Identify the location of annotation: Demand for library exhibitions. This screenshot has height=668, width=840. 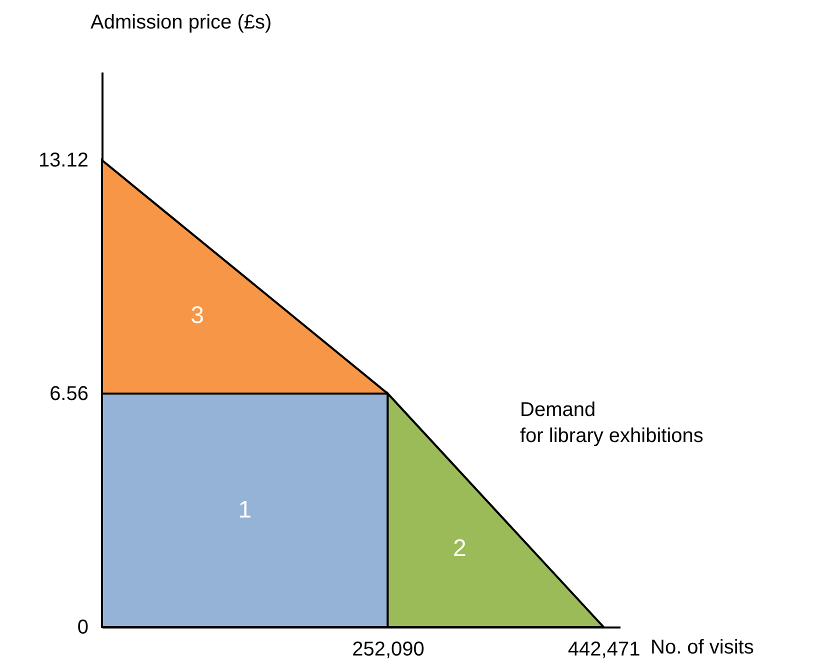
(612, 423).